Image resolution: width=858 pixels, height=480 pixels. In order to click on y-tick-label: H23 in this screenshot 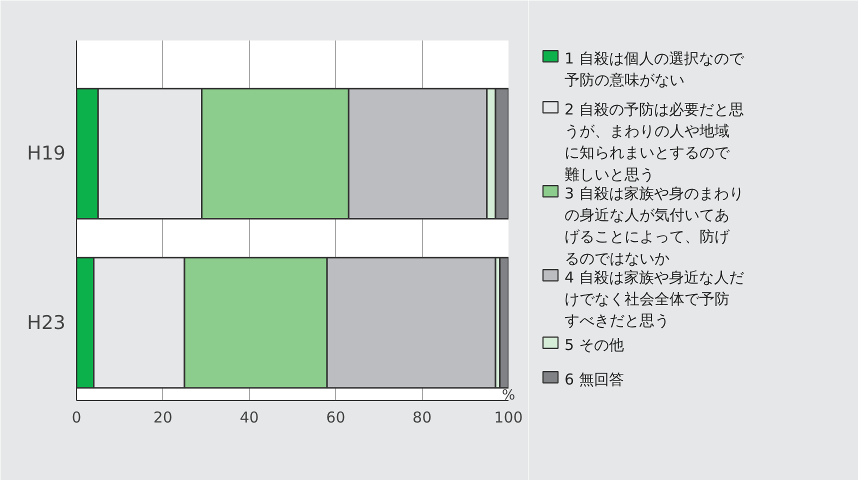, I will do `click(46, 323)`.